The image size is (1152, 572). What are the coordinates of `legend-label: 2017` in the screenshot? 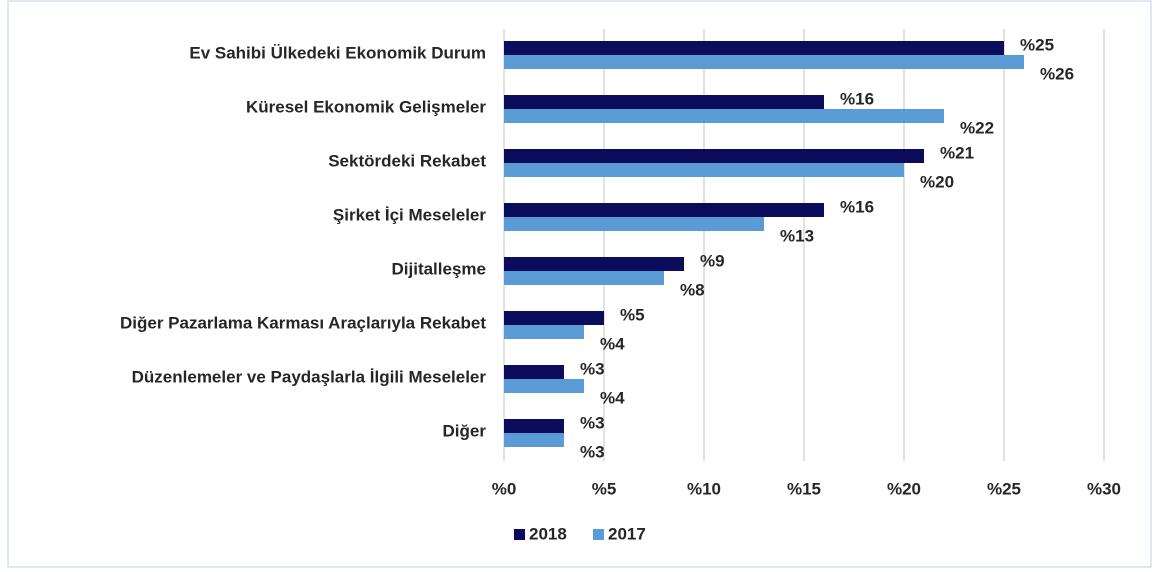 It's located at (627, 533).